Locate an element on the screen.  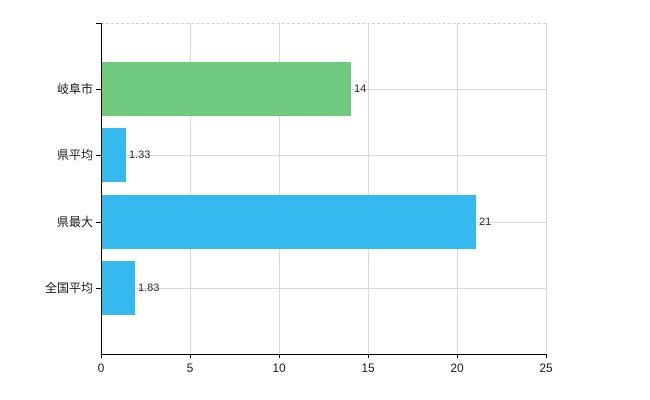
bar-value-label: 1.83 is located at coordinates (149, 288).